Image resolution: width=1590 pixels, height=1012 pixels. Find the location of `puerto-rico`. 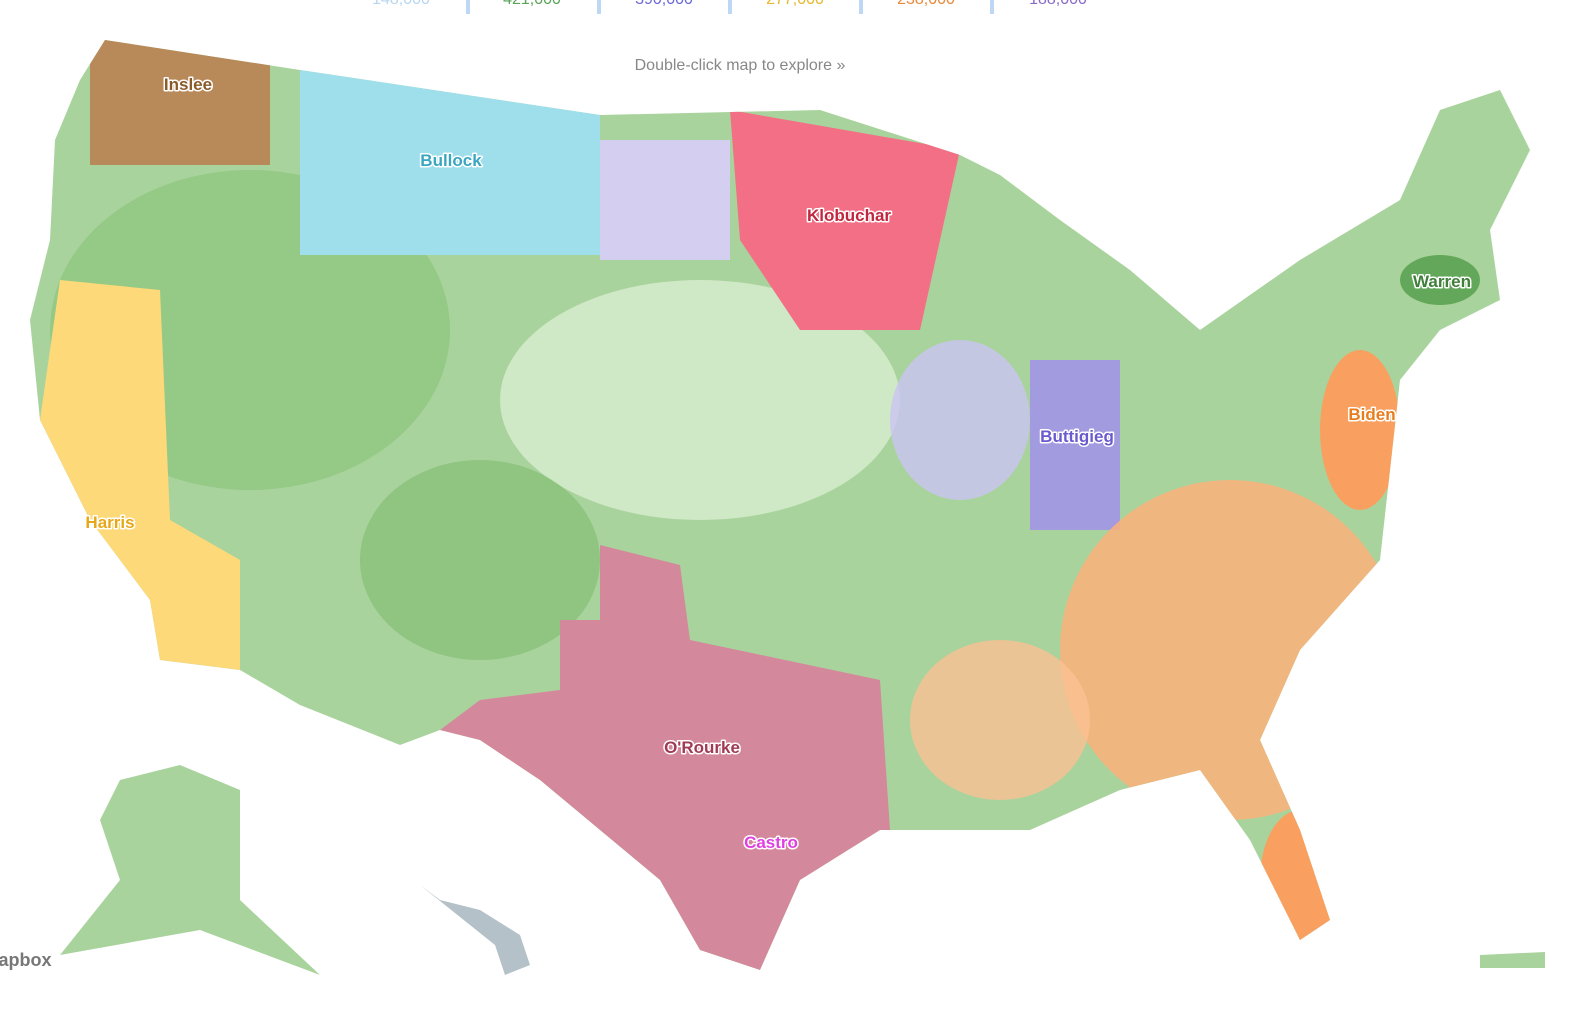

puerto-rico is located at coordinates (1512, 960).